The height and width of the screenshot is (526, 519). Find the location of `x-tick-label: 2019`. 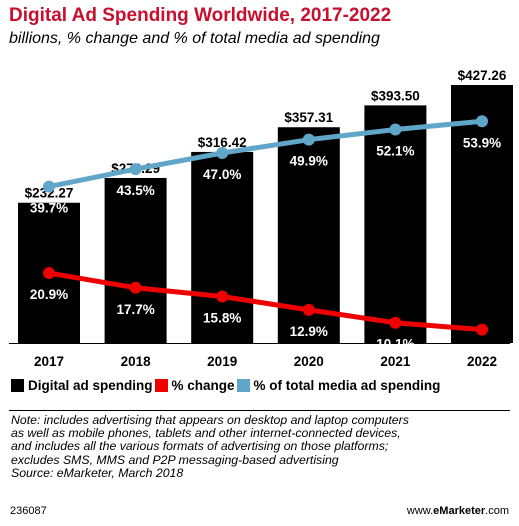

x-tick-label: 2019 is located at coordinates (222, 361).